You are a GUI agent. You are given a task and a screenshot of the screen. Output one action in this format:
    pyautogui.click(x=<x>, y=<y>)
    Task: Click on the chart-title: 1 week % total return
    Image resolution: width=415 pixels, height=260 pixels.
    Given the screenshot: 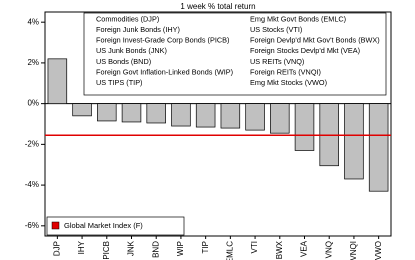 What is the action you would take?
    pyautogui.click(x=217, y=6)
    